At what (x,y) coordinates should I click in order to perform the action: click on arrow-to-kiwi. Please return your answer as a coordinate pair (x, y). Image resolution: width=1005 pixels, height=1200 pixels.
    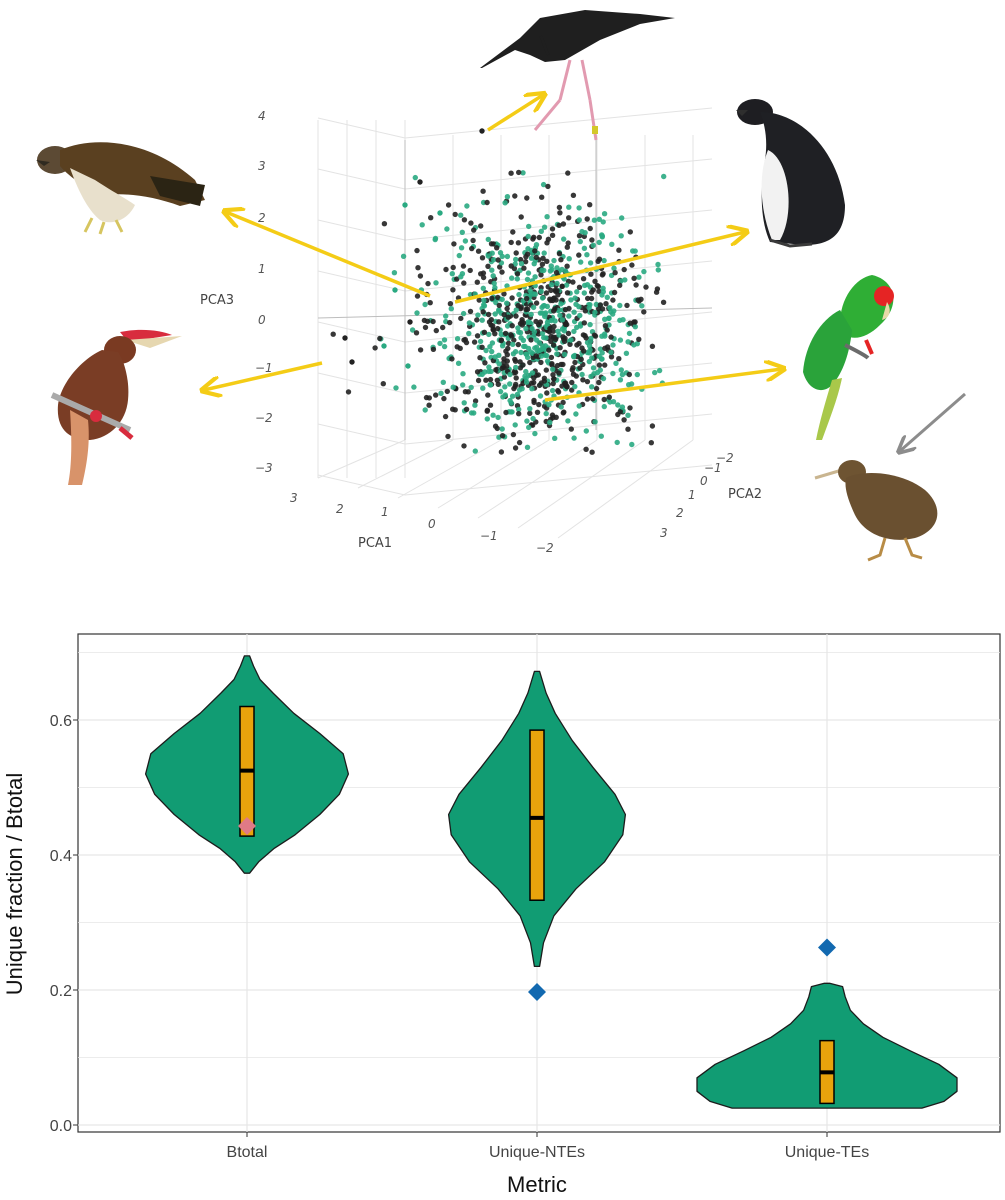
    Looking at the image, I should click on (933, 421).